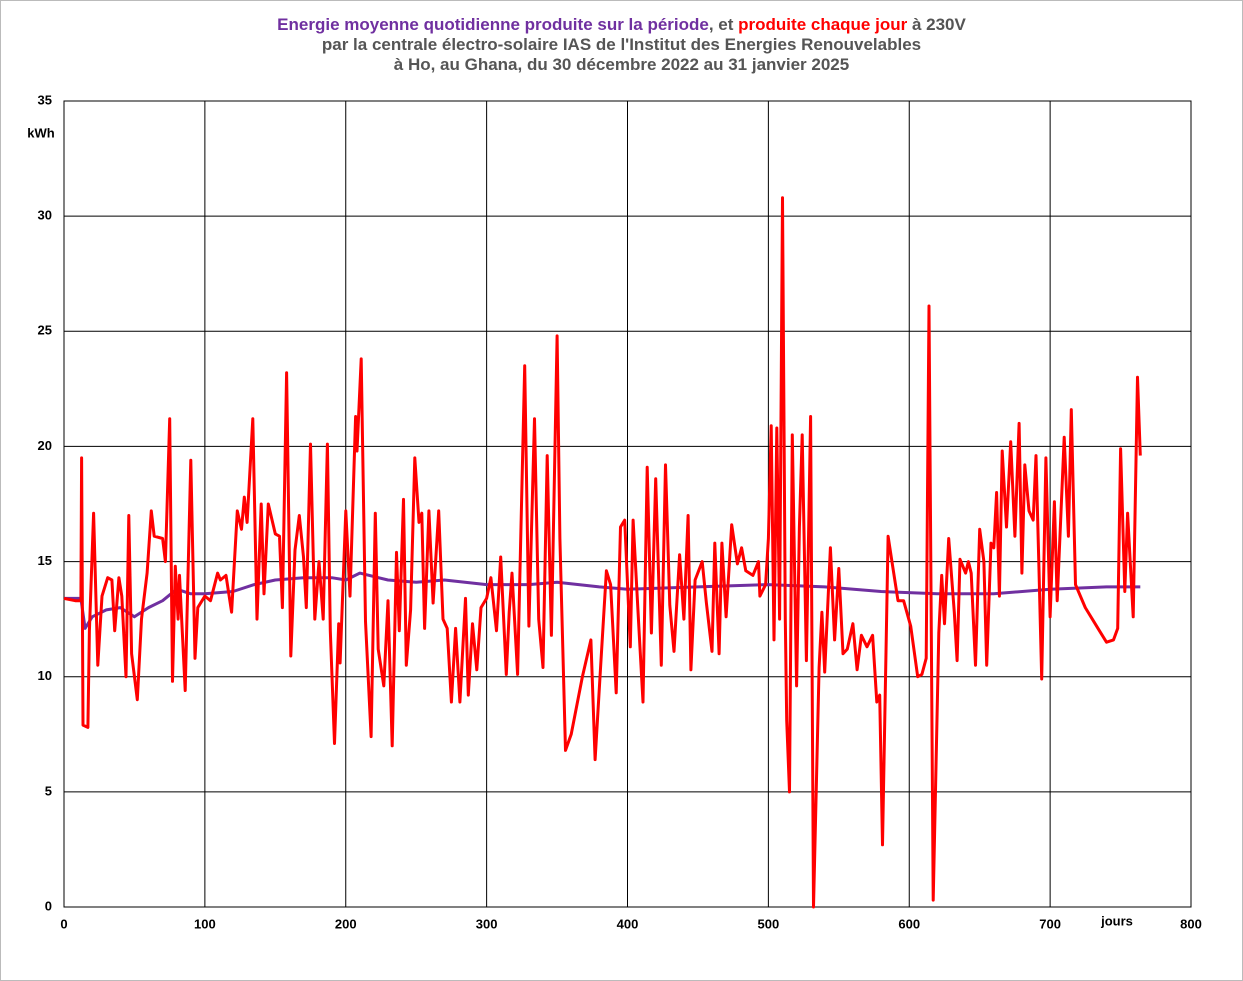 The image size is (1243, 981). Describe the element at coordinates (48, 905) in the screenshot. I see `y-tick-label: 0` at that location.